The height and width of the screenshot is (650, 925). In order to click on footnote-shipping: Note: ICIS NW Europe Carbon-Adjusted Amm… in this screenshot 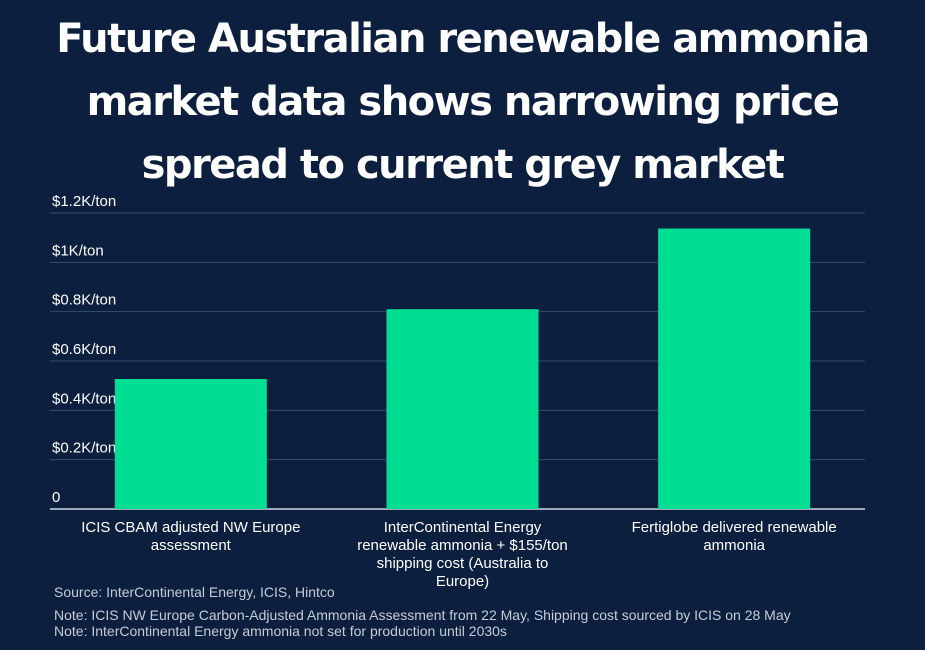, I will do `click(422, 615)`.